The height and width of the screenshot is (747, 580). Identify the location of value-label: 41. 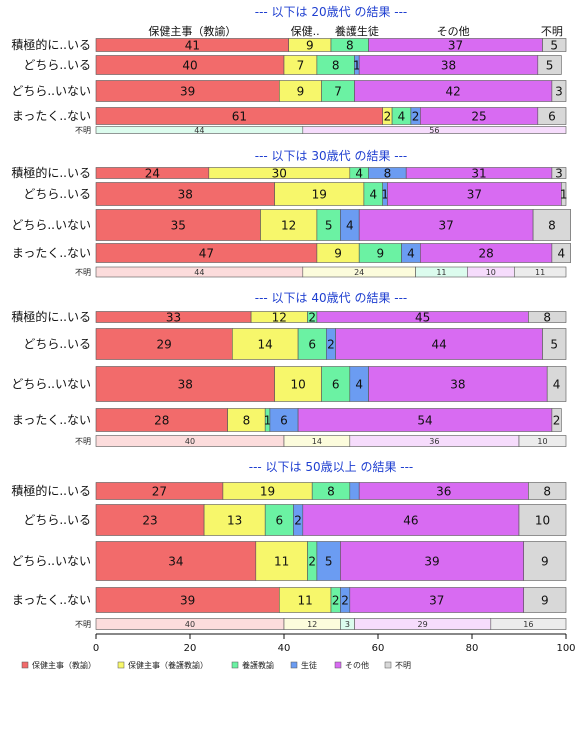
(192, 46).